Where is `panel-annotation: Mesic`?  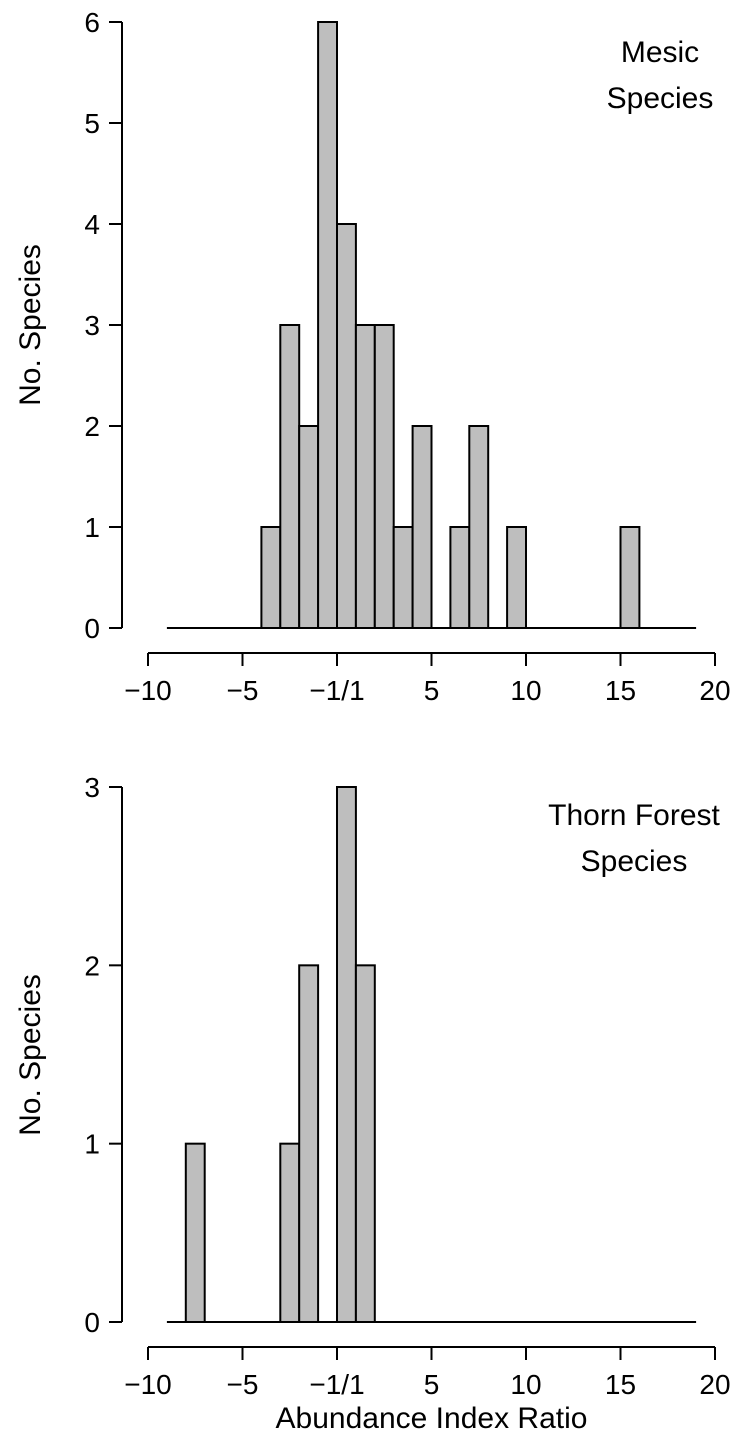 panel-annotation: Mesic is located at coordinates (660, 52).